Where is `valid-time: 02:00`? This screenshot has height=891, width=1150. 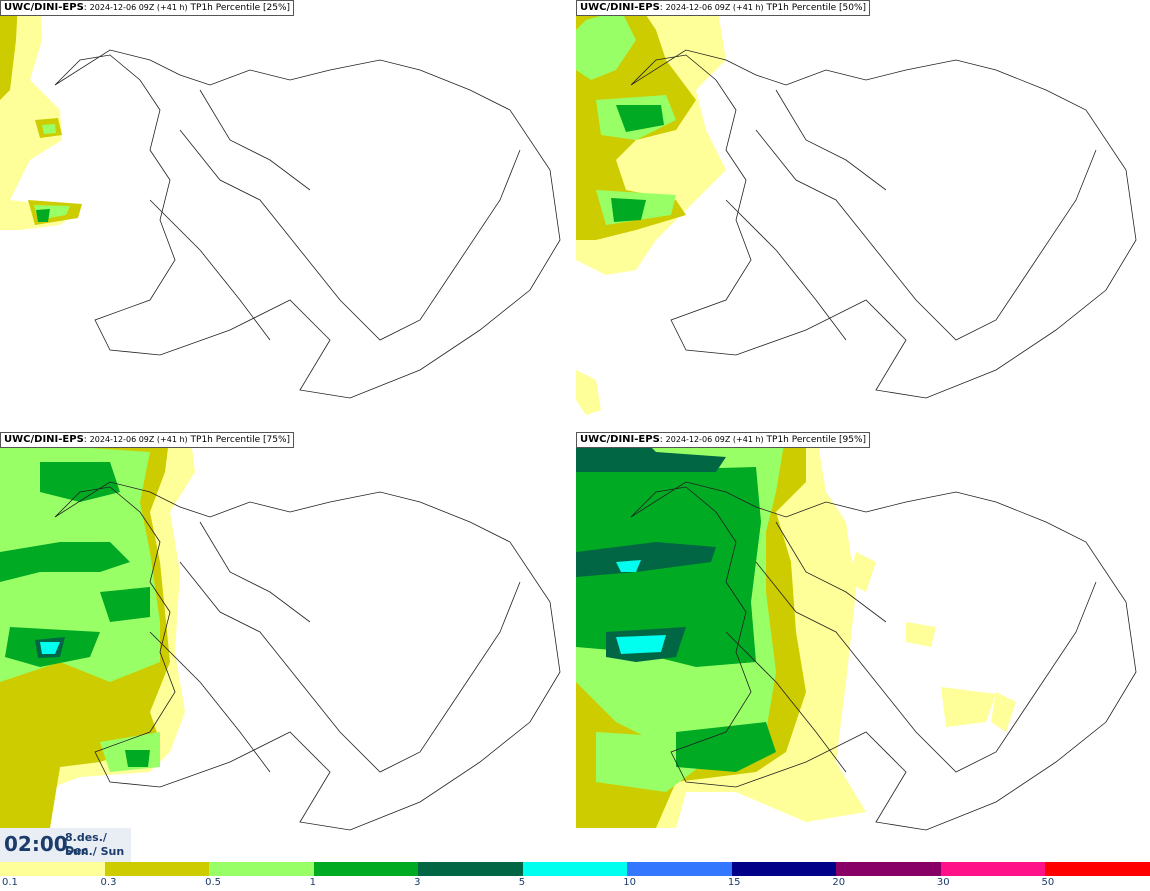
valid-time: 02:00 is located at coordinates (36, 844).